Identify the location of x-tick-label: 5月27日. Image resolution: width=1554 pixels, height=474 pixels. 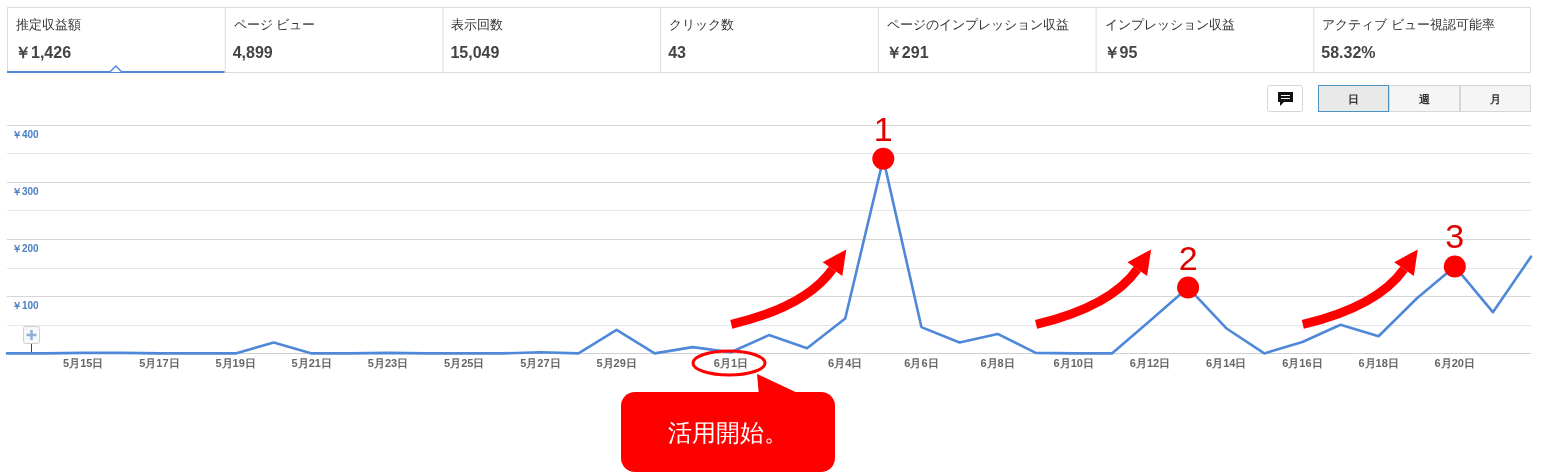
(540, 363).